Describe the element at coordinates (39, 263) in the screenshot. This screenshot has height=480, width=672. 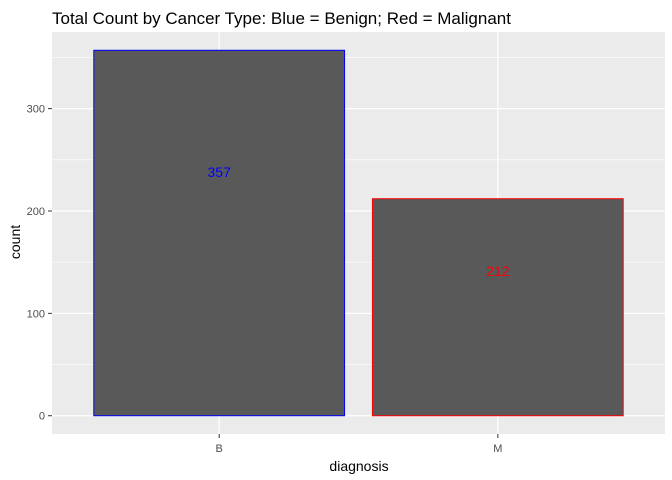
I see `y-axis: 0 100 200 300` at that location.